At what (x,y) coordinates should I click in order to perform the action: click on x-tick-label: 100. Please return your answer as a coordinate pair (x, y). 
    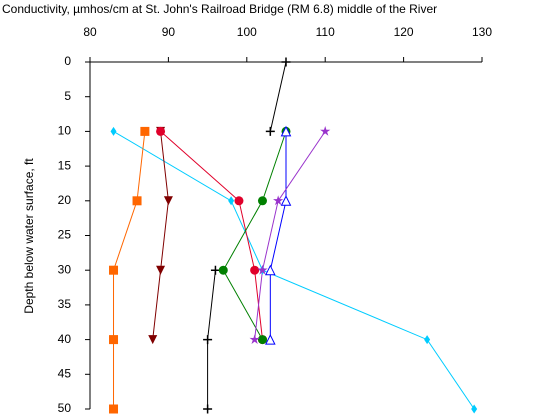
    Looking at the image, I should click on (247, 32).